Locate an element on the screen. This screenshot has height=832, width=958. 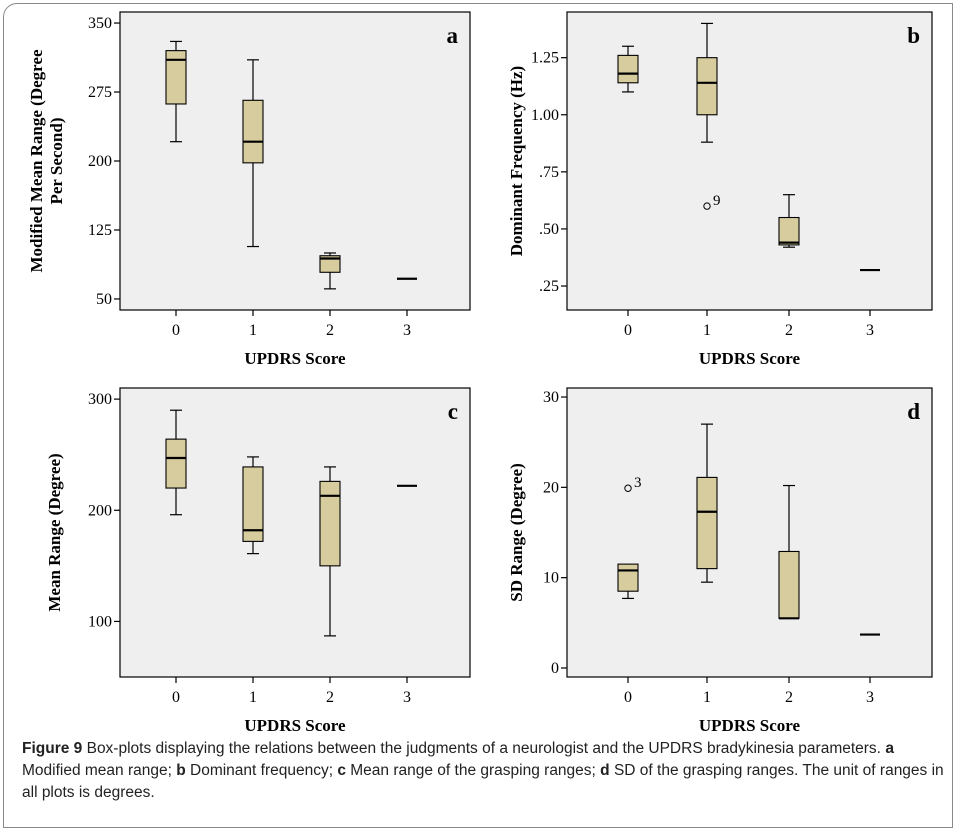
caption-panel-letter: a is located at coordinates (889, 748).